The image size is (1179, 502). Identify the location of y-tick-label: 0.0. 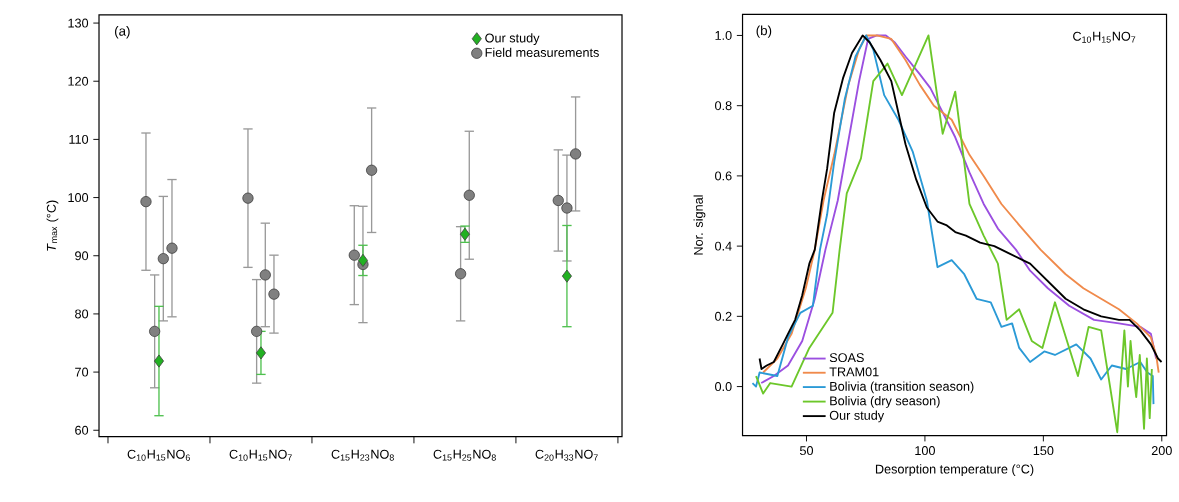
(723, 387).